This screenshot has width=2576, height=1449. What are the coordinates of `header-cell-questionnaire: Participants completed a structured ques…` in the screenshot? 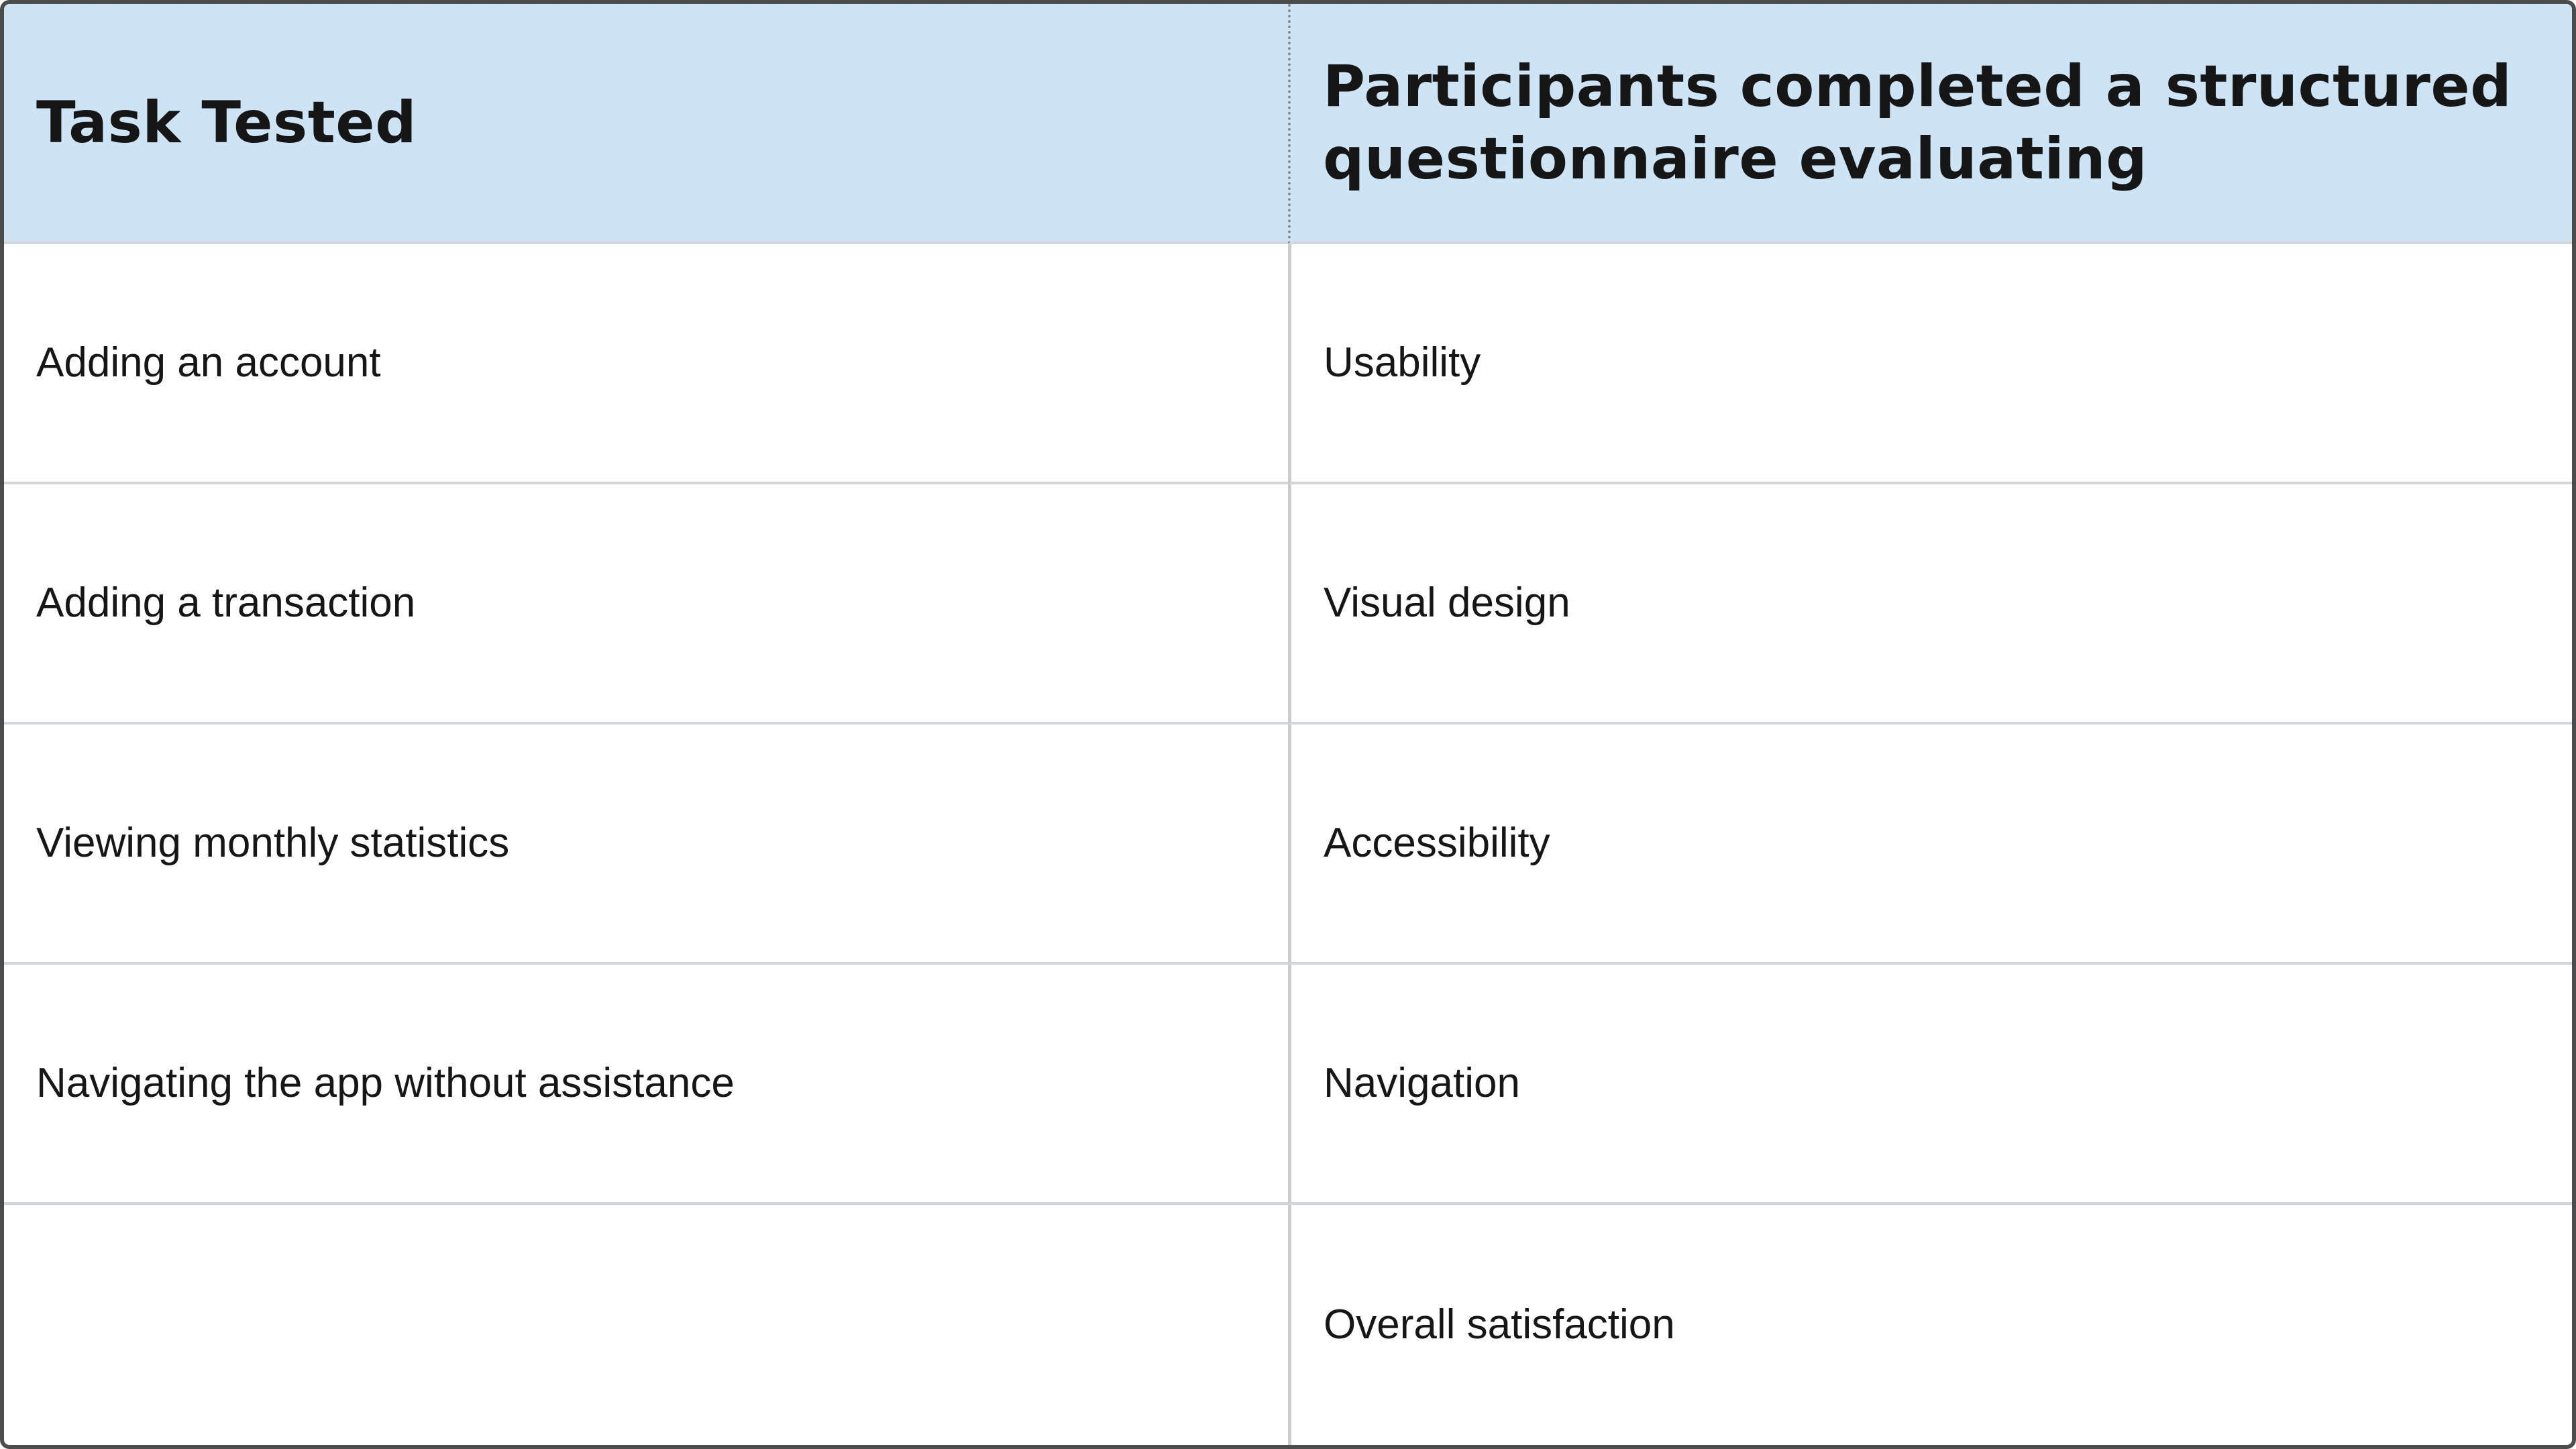 It's located at (1930, 124).